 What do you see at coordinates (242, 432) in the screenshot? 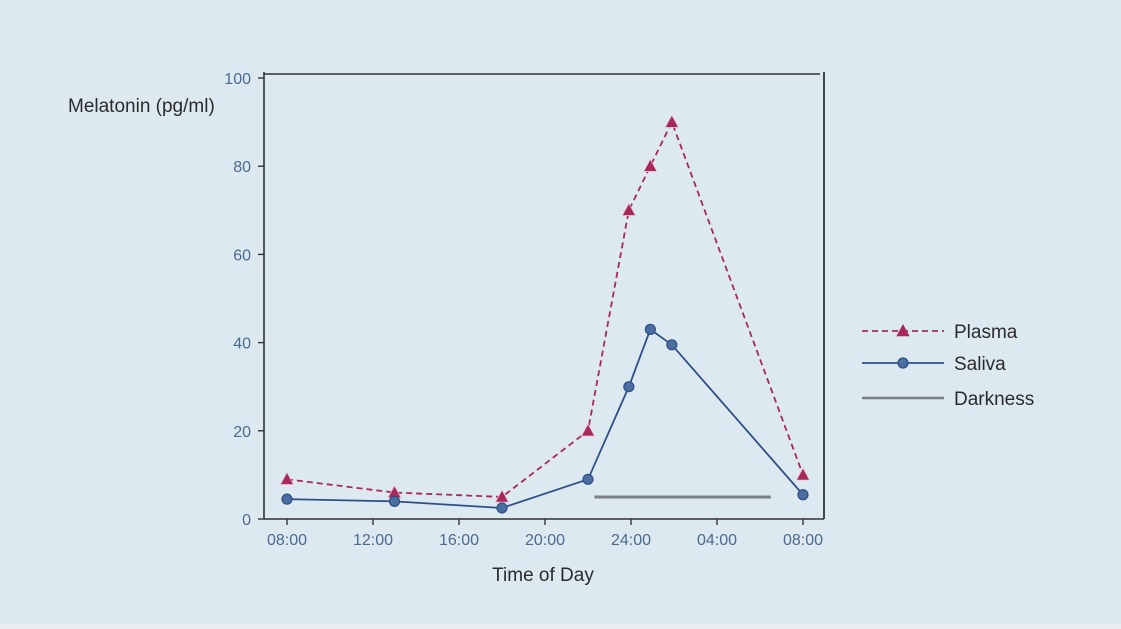
I see `y-tick-label: 20` at bounding box center [242, 432].